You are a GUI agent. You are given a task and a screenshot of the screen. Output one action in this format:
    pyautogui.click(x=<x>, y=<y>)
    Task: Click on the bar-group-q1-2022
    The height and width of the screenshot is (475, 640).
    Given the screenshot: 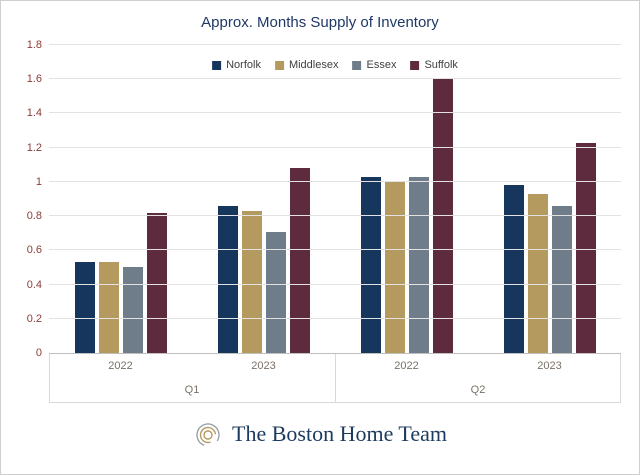 What is the action you would take?
    pyautogui.click(x=120, y=199)
    